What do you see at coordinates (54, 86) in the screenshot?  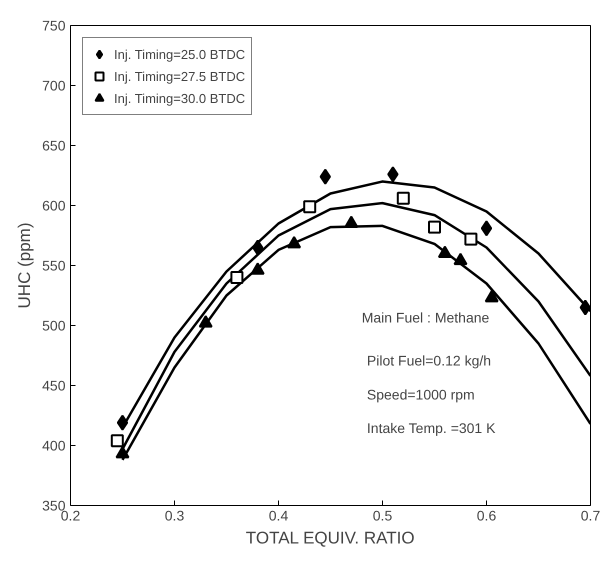 I see `y-tick-label: 700` at bounding box center [54, 86].